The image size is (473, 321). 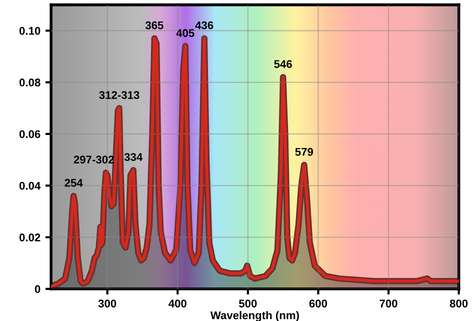 What do you see at coordinates (29, 238) in the screenshot?
I see `y-tick-label: 0.02` at bounding box center [29, 238].